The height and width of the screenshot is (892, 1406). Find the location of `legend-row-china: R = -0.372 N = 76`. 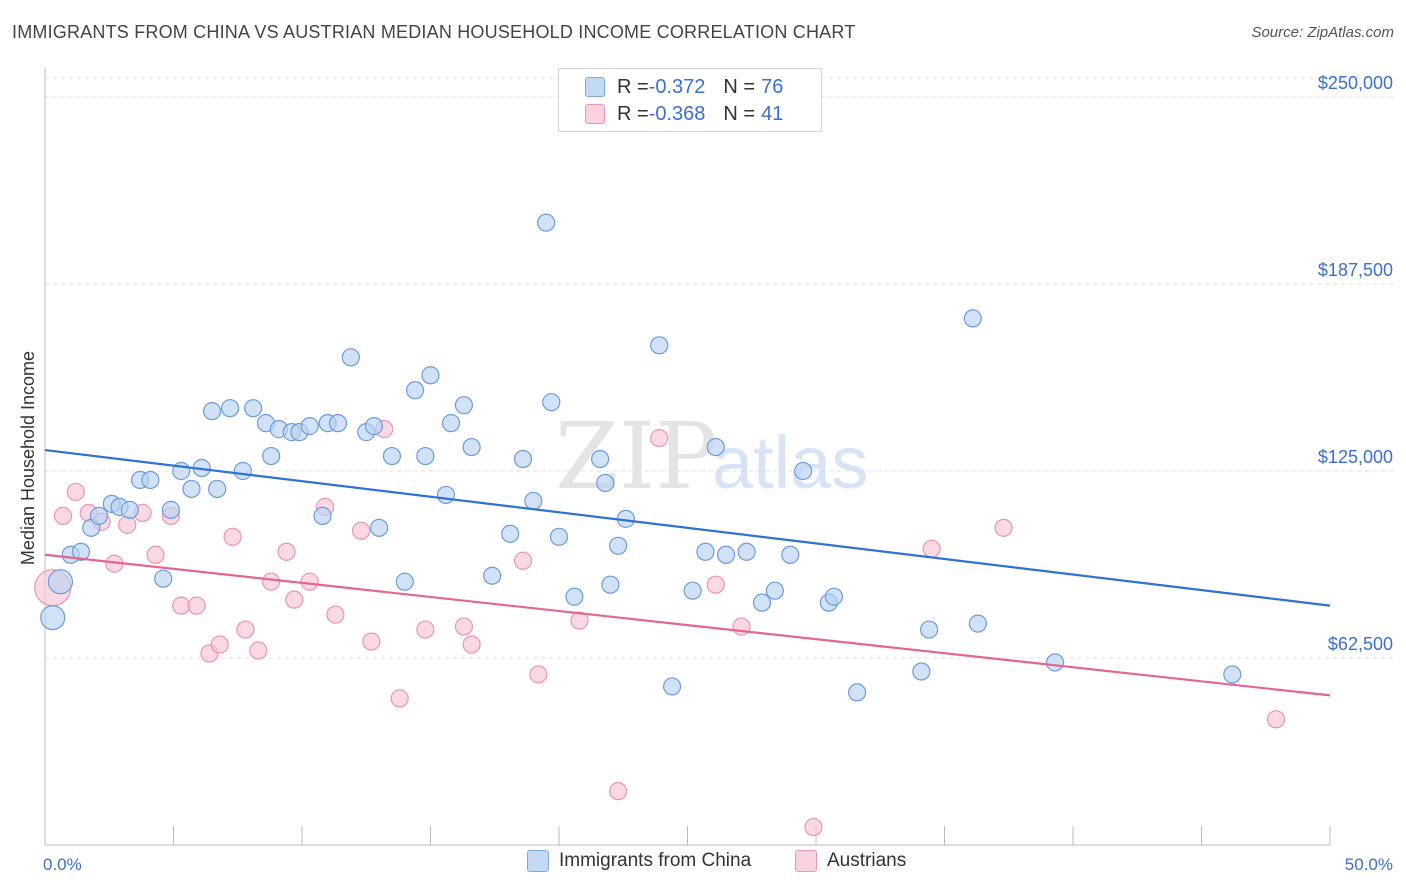

legend-row-china: R = -0.372 N = 76 is located at coordinates (684, 87).